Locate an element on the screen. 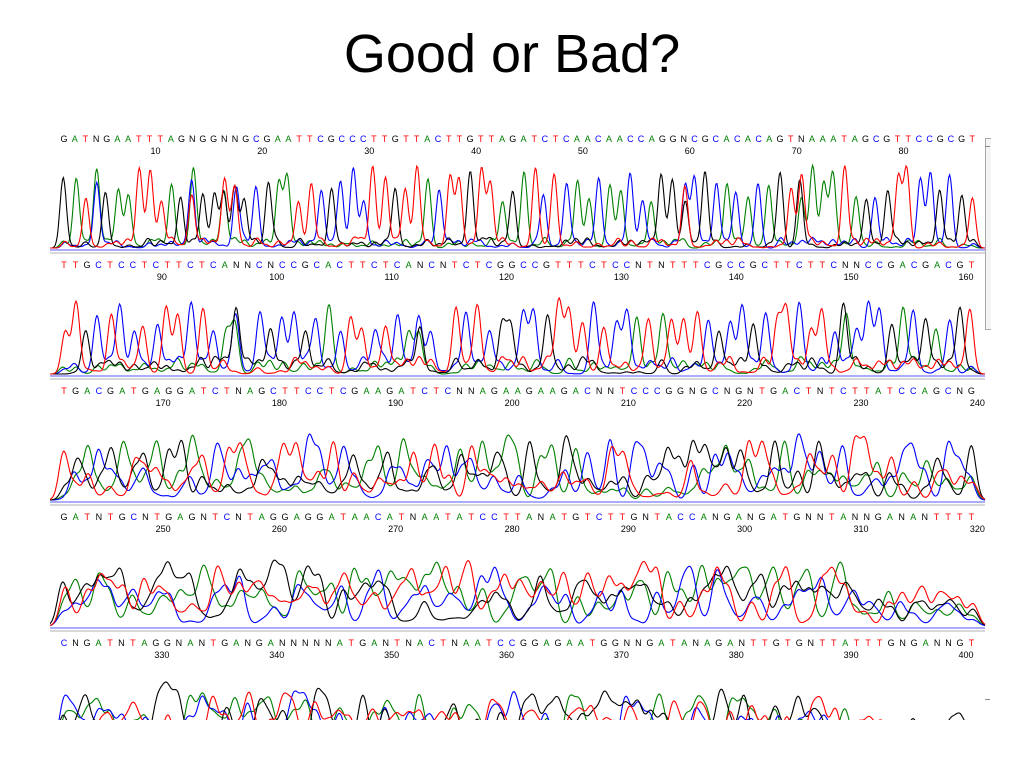 This screenshot has width=1024, height=768. scrollbar-thumb is located at coordinates (988, 234).